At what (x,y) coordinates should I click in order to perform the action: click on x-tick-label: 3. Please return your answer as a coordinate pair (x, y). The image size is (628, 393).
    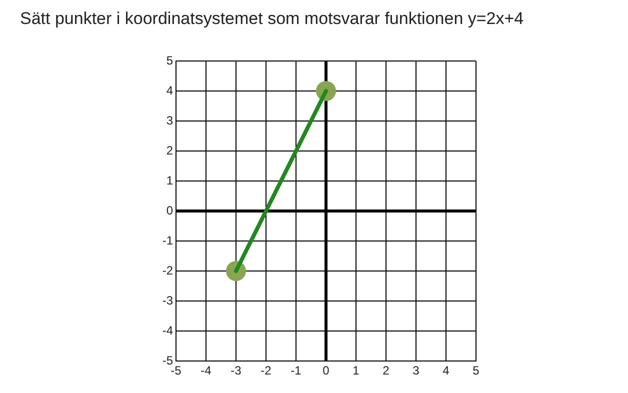
    Looking at the image, I should click on (416, 371).